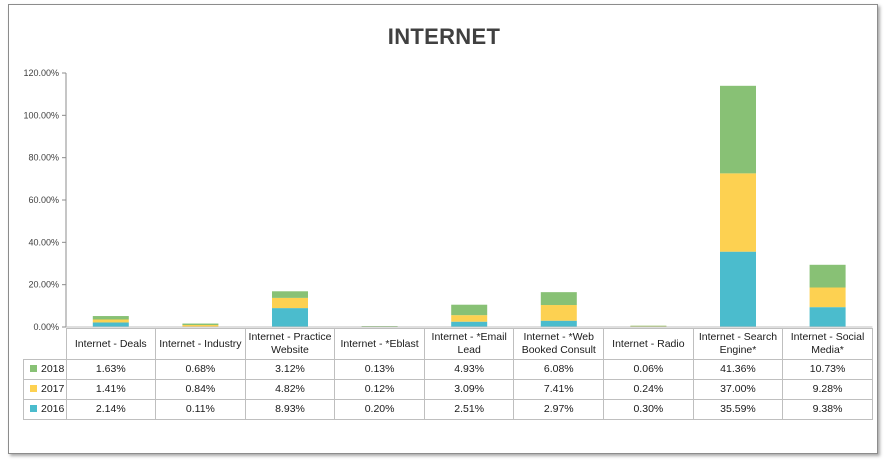  Describe the element at coordinates (200, 389) in the screenshot. I see `data-cell: 0.84%` at that location.